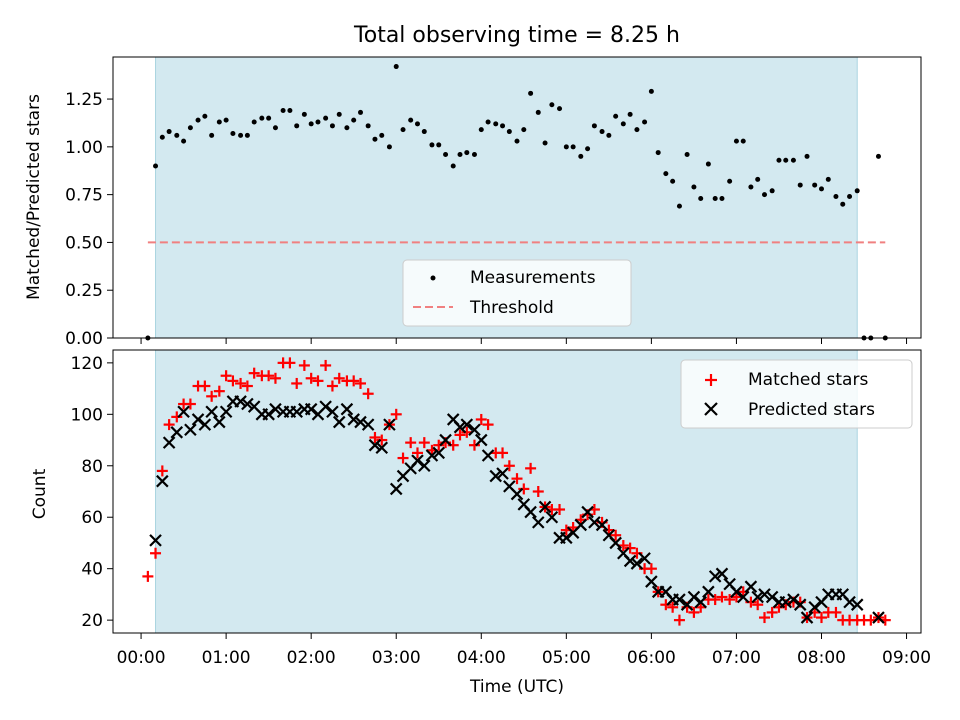 This screenshot has height=720, width=960. What do you see at coordinates (311, 658) in the screenshot?
I see `bottom-x-tick-label: 02:00` at bounding box center [311, 658].